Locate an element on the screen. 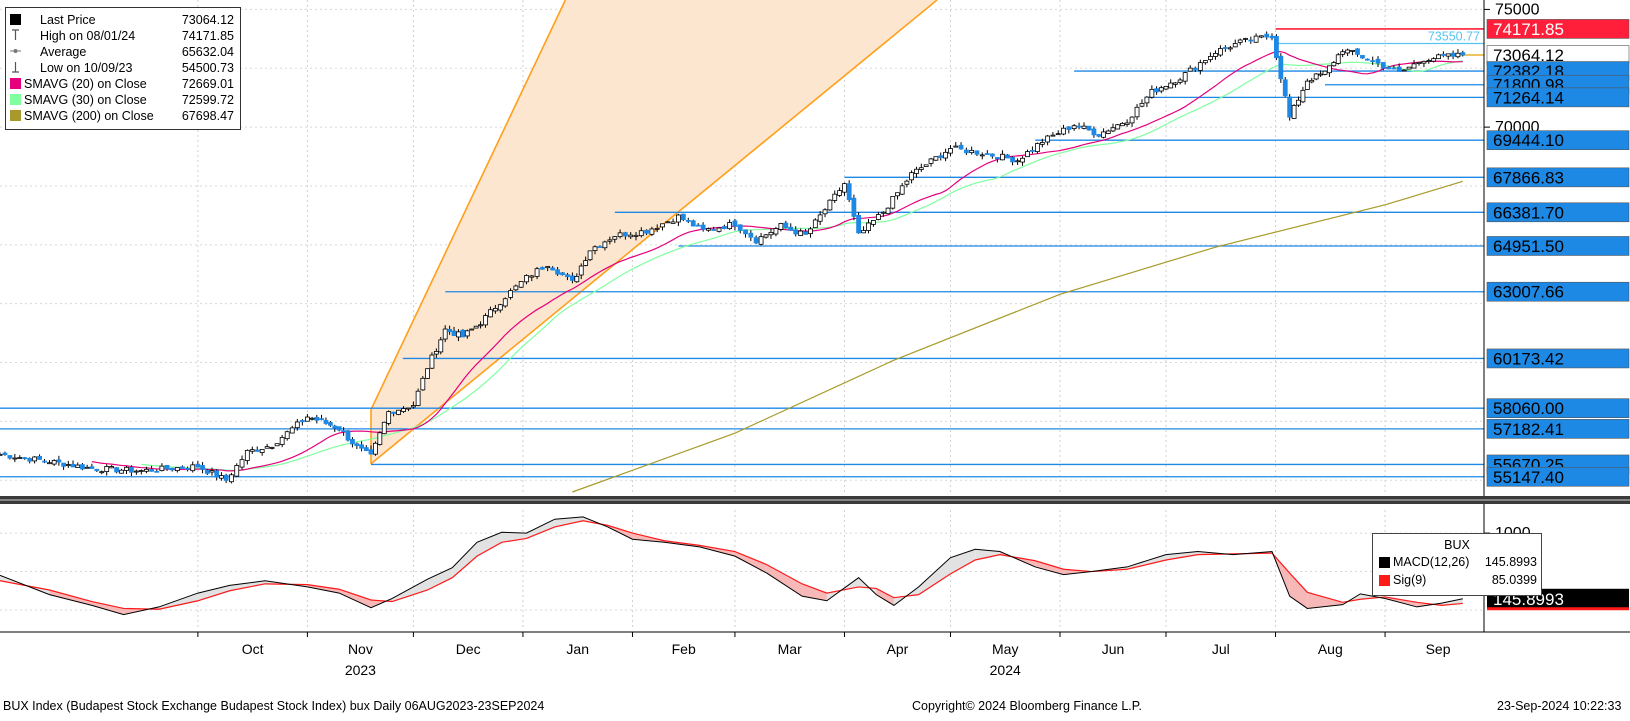 The image size is (1630, 721). macd-panel is located at coordinates (731, 566).